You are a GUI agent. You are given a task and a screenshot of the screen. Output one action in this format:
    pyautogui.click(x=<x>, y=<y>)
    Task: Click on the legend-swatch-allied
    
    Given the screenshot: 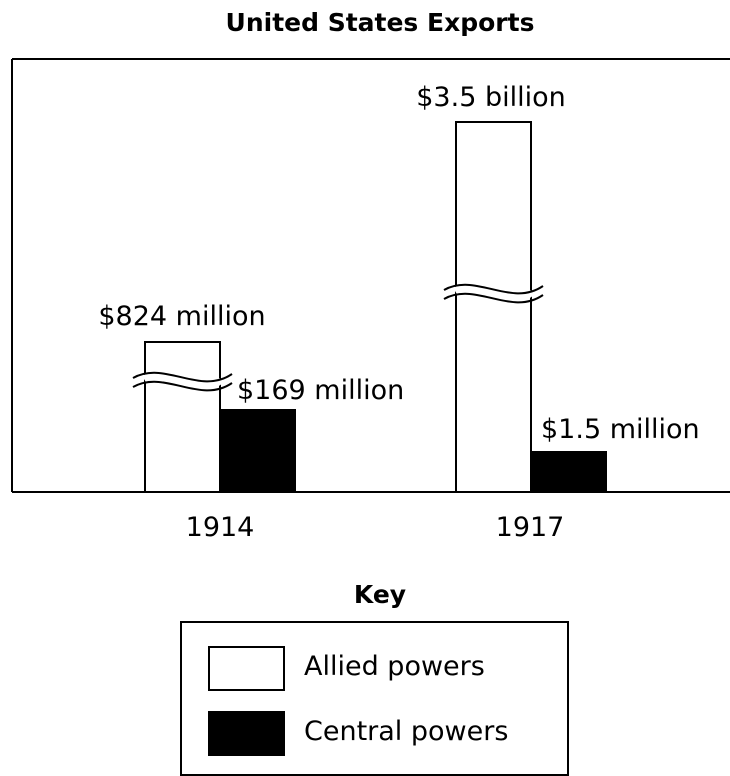 What is the action you would take?
    pyautogui.click(x=246, y=668)
    